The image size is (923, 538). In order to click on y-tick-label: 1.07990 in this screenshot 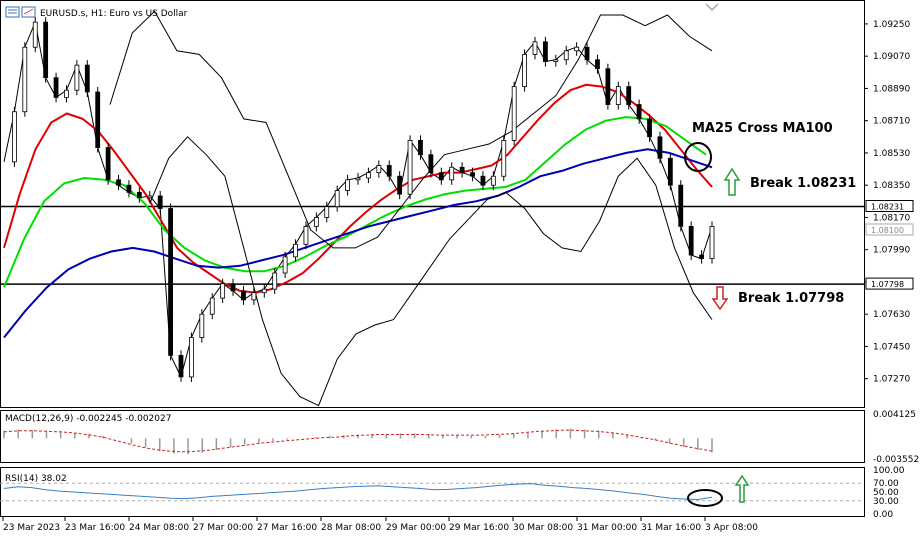, I will do `click(891, 251)`.